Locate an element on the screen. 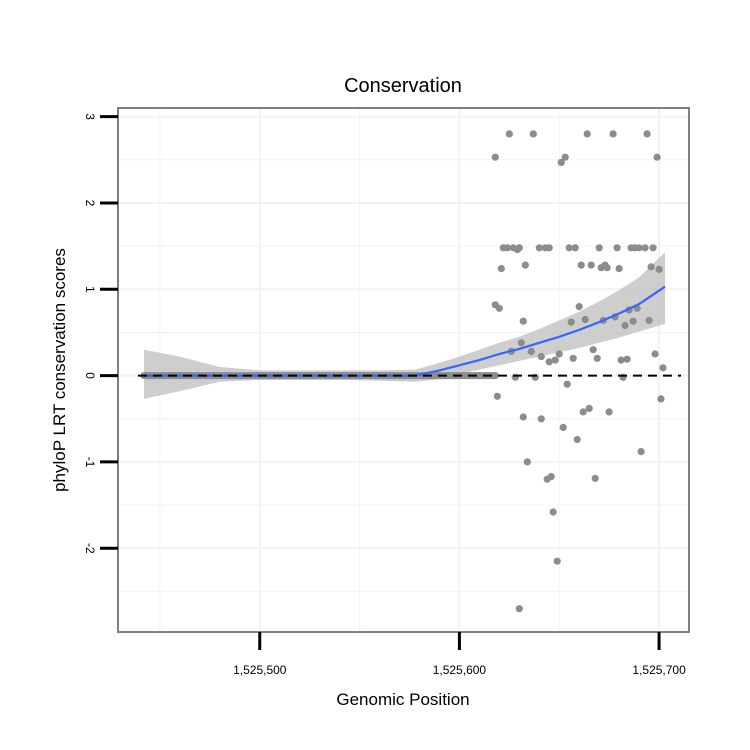 Image resolution: width=750 pixels, height=750 pixels. x-tick-label: 1,525,500 is located at coordinates (260, 670).